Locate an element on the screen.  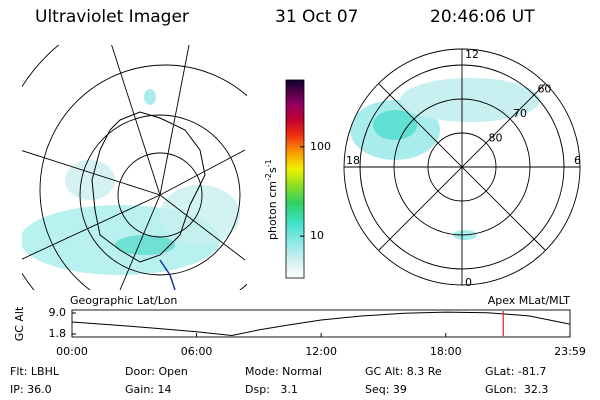
colorbar-label: photon cm-2s-1 is located at coordinates (272, 199).